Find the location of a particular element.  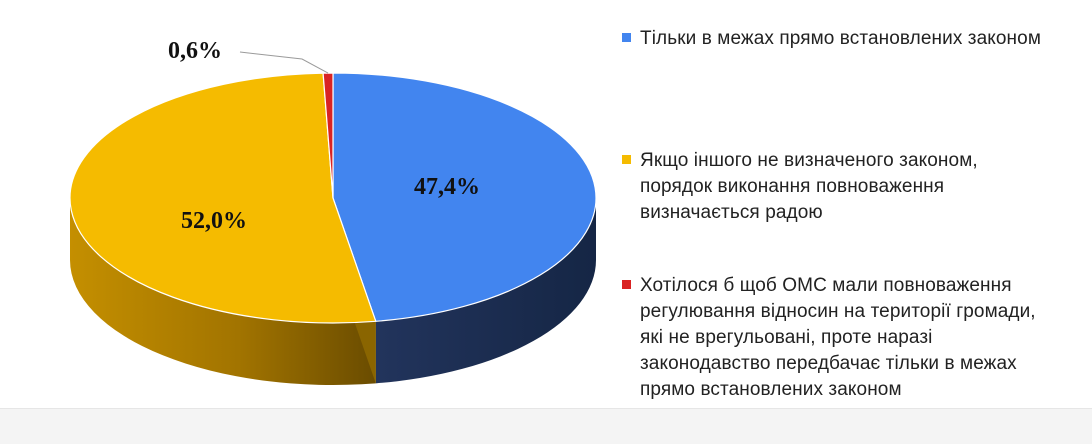

pie-labels: 47,4% 52,0% 0,6% is located at coordinates (324, 136).